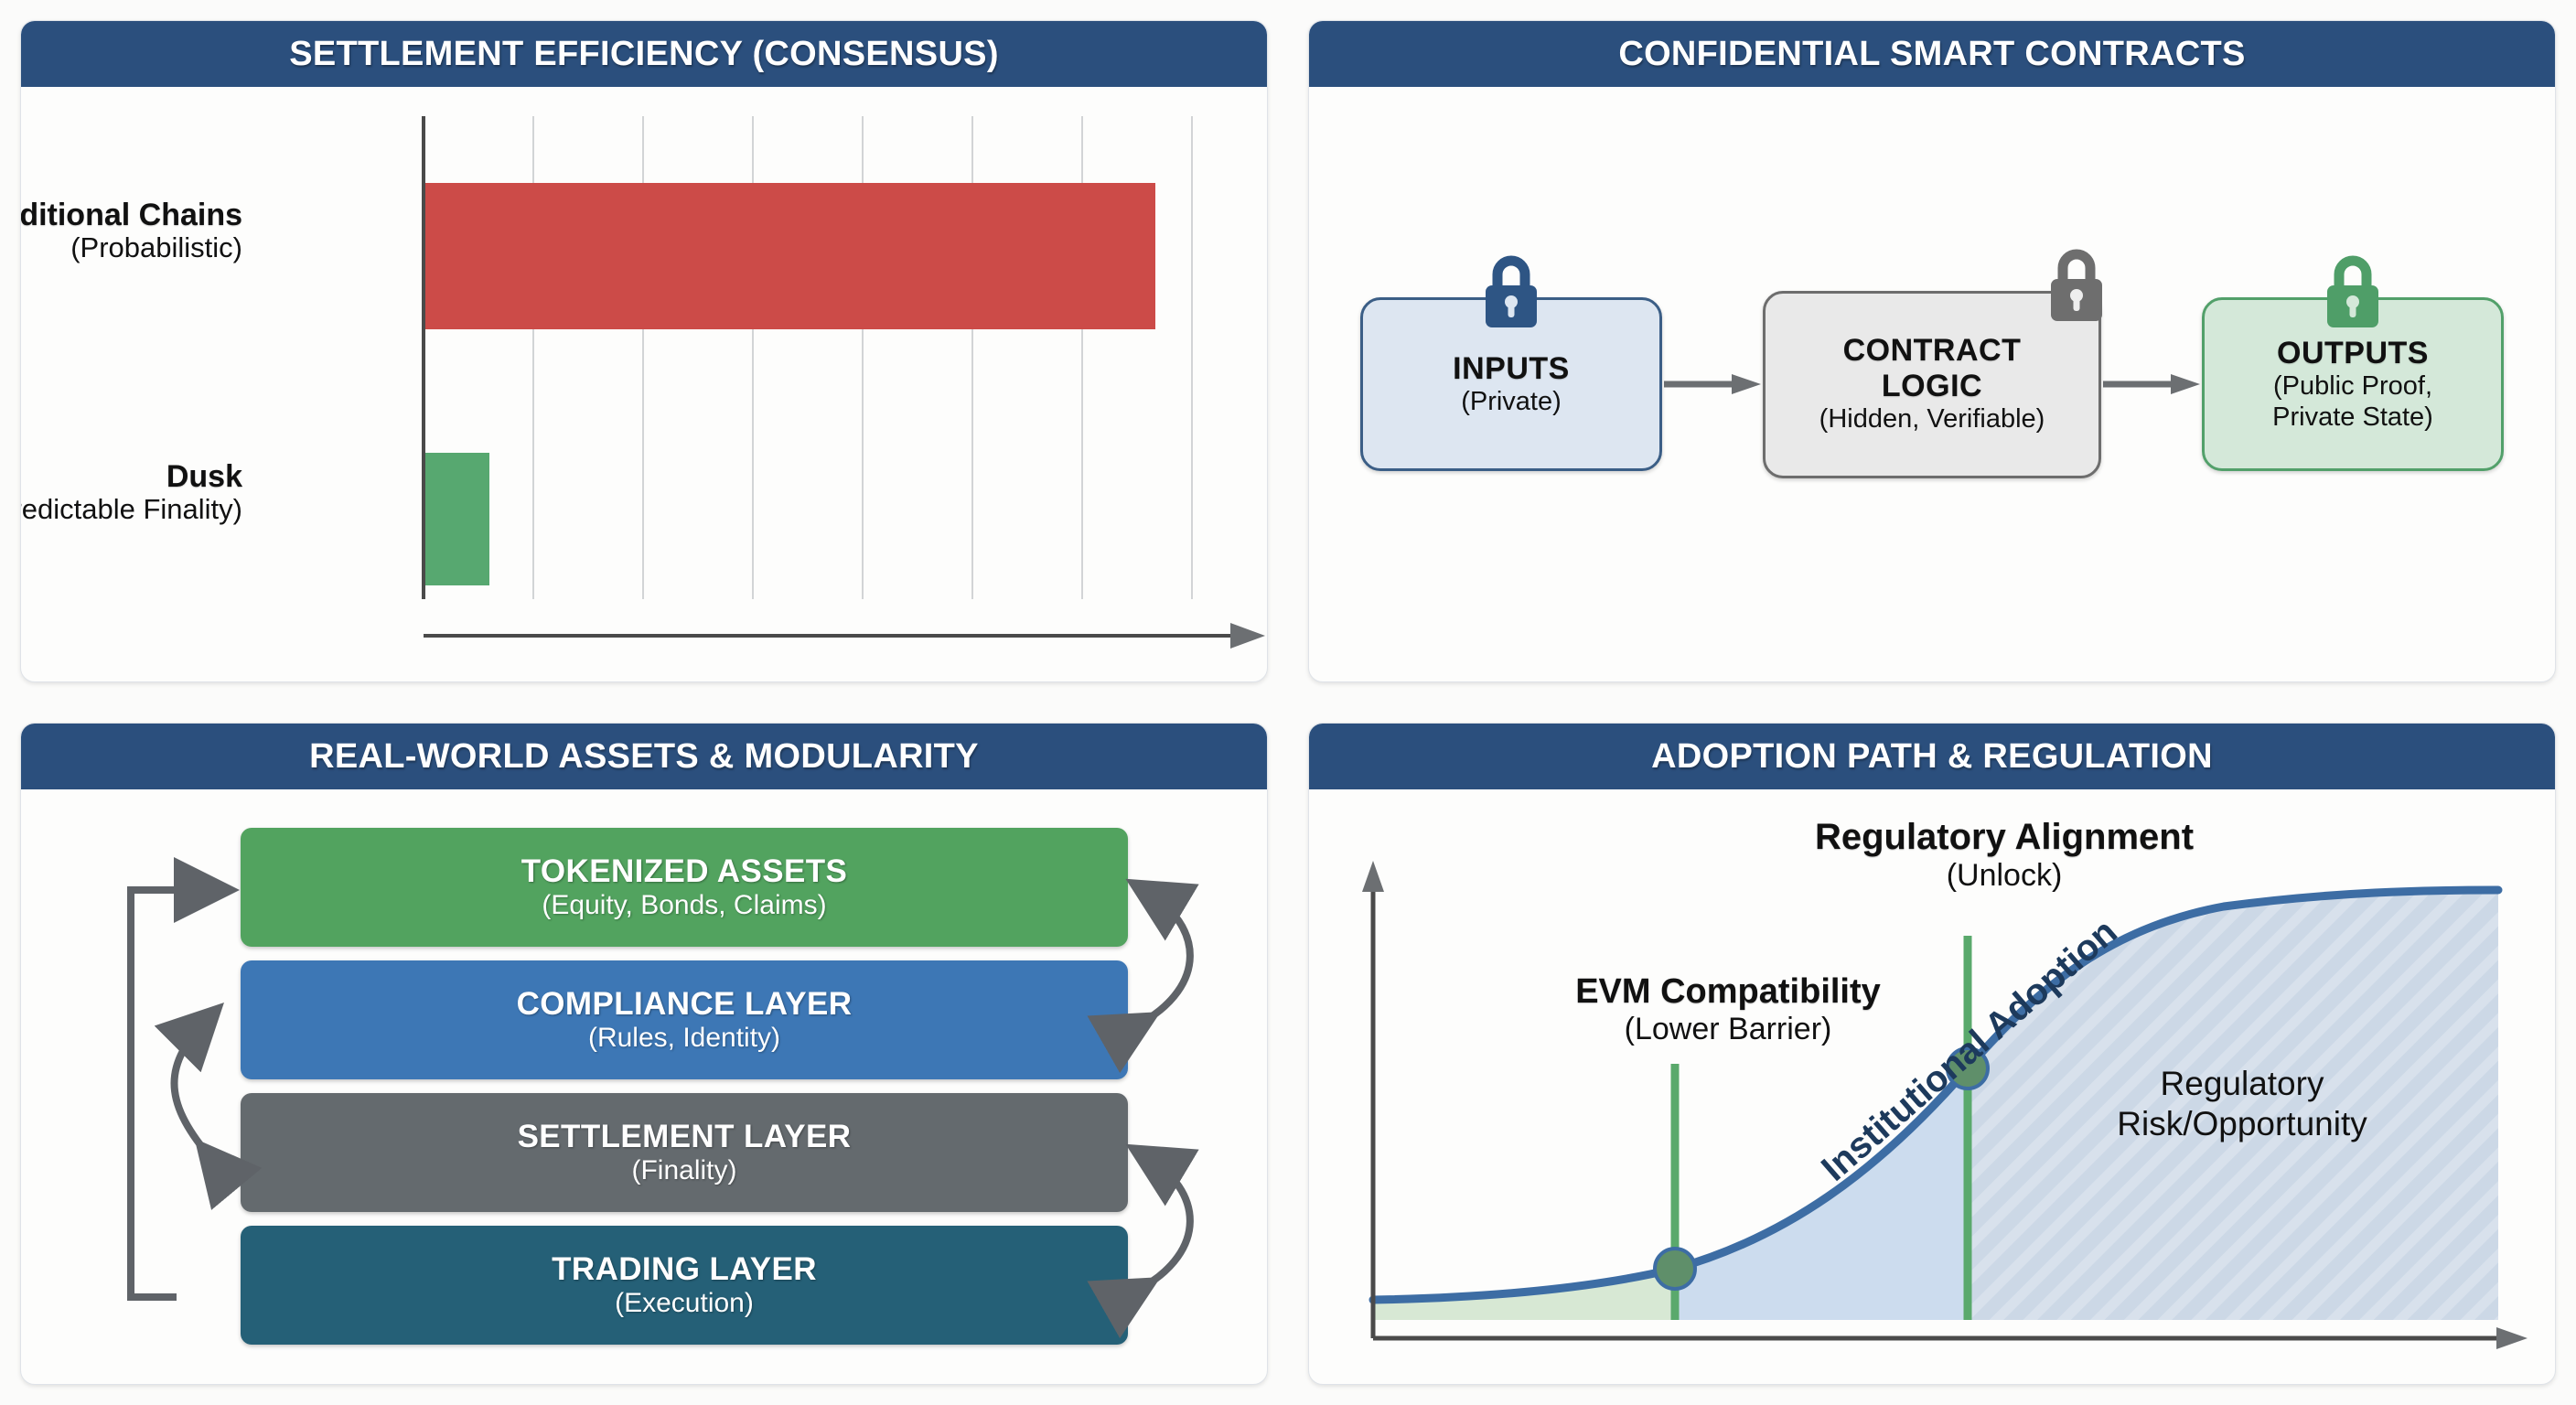  What do you see at coordinates (684, 871) in the screenshot?
I see `layer-tokenized-assets-title: TOKENIZED ASSETS` at bounding box center [684, 871].